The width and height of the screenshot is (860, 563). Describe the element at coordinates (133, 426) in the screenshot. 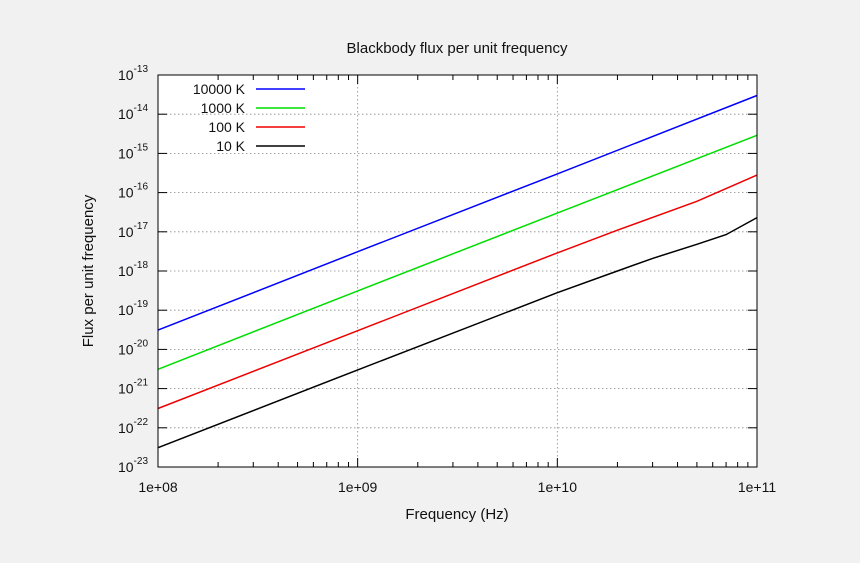

I see `y-tick-label: 10-22` at that location.